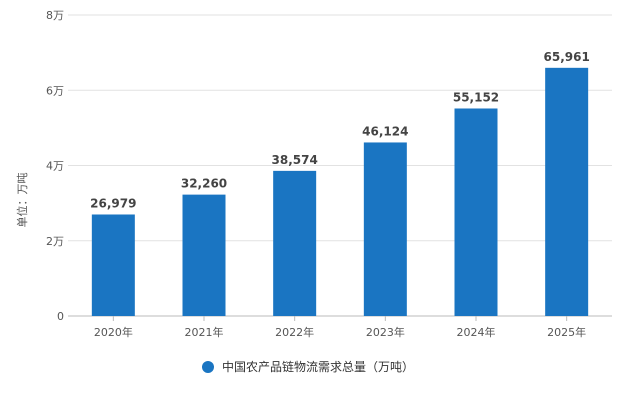 Image resolution: width=640 pixels, height=405 pixels. I want to click on legend-marker, so click(208, 367).